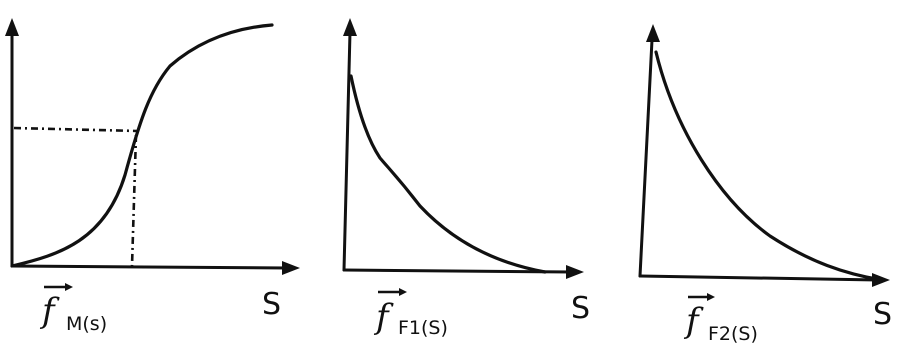  I want to click on fm-x-axis-label: S, so click(271, 304).